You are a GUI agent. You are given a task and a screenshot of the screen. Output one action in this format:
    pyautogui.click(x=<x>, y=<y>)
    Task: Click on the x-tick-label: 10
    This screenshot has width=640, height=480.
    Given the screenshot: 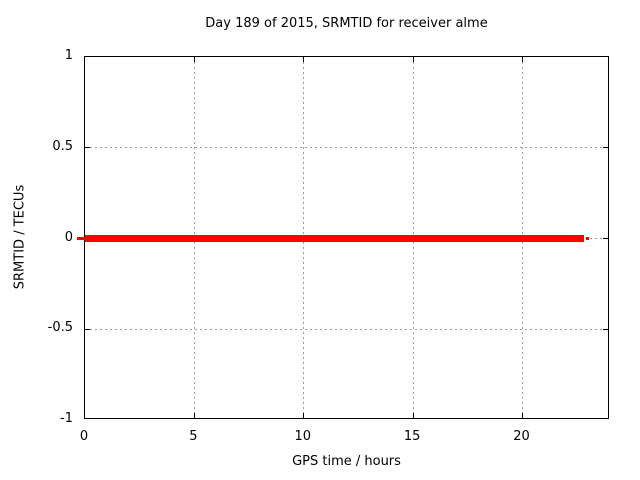 What is the action you would take?
    pyautogui.click(x=303, y=436)
    